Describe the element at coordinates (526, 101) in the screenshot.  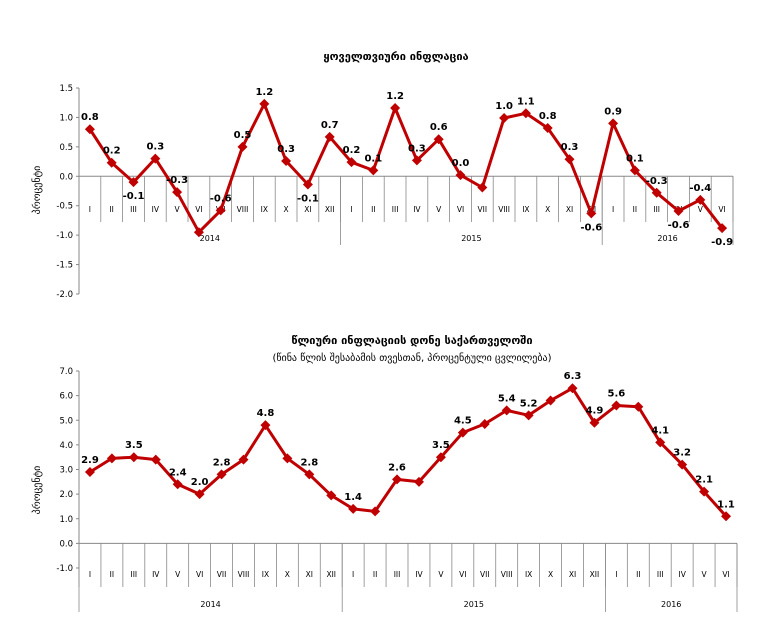
I see `data-label: 1.1` at that location.